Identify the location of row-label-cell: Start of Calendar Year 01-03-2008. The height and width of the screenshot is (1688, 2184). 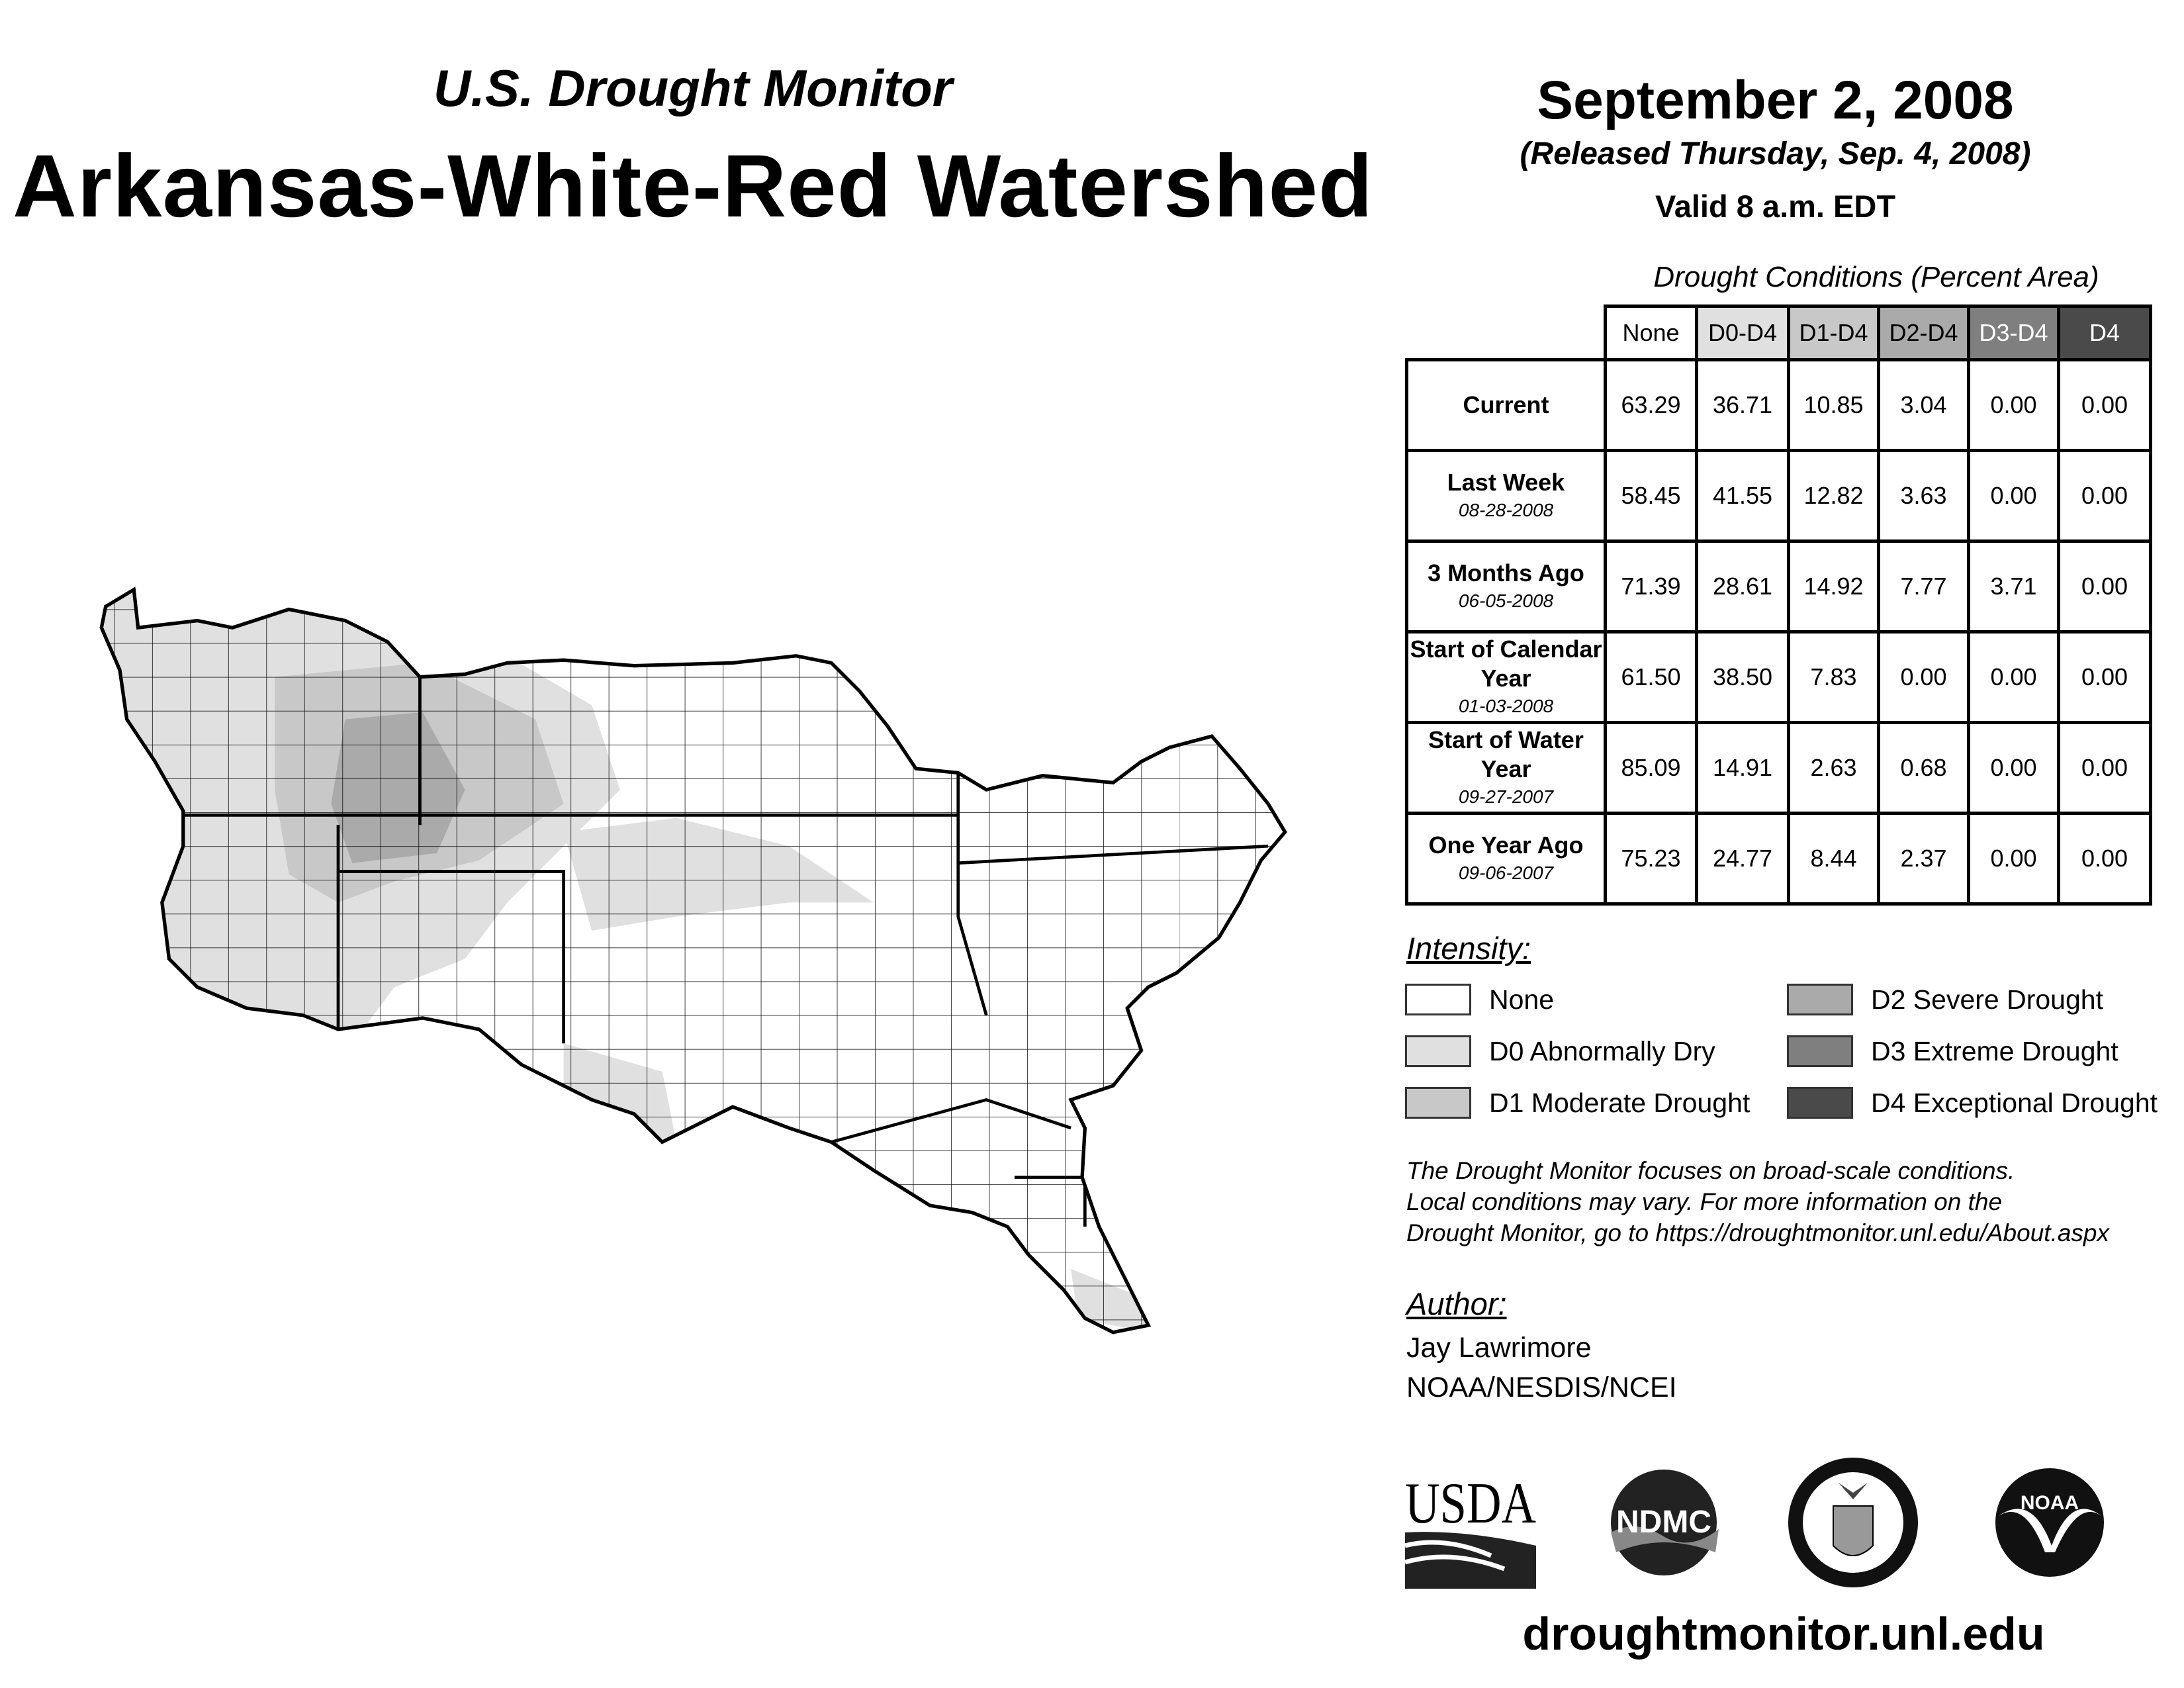
(1506, 677).